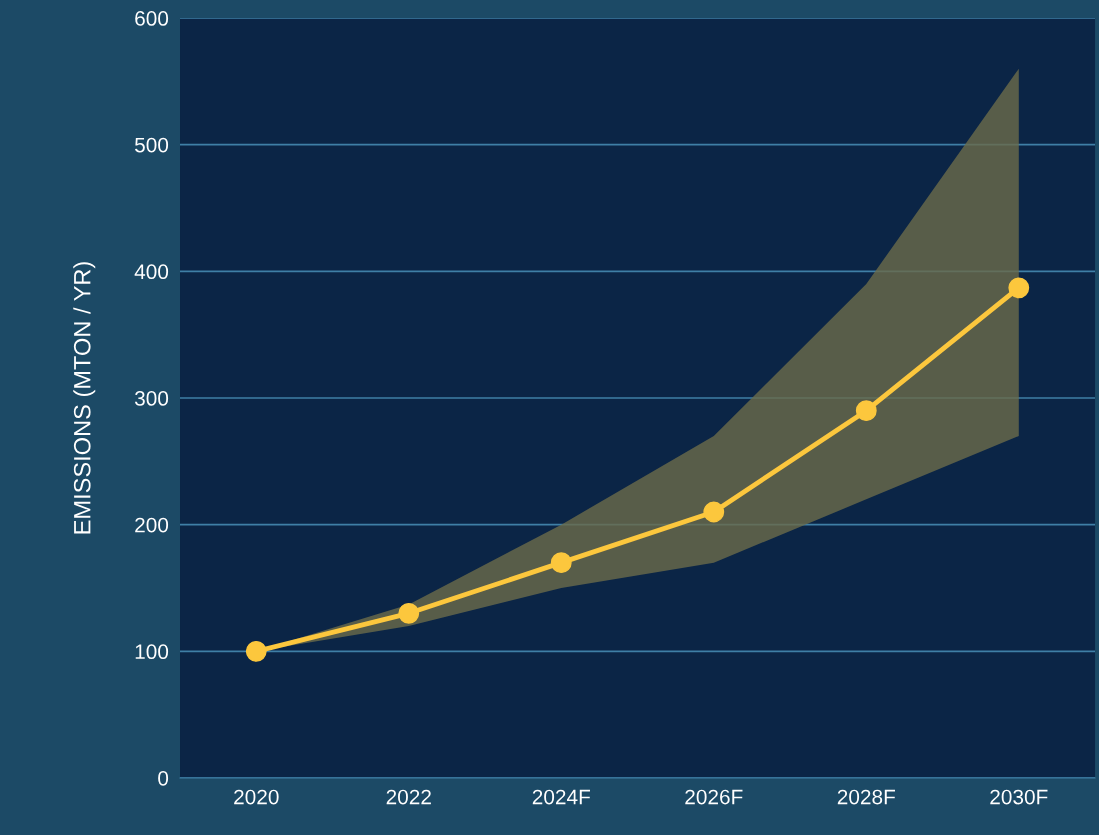 The width and height of the screenshot is (1099, 835). What do you see at coordinates (152, 18) in the screenshot?
I see `y-tick-label: 600` at bounding box center [152, 18].